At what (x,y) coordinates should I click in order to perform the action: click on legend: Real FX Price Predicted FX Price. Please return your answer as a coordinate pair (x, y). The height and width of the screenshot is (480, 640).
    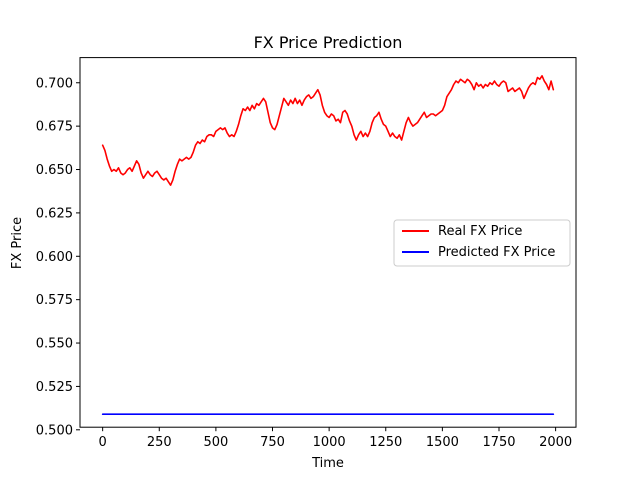
    Looking at the image, I should click on (482, 243).